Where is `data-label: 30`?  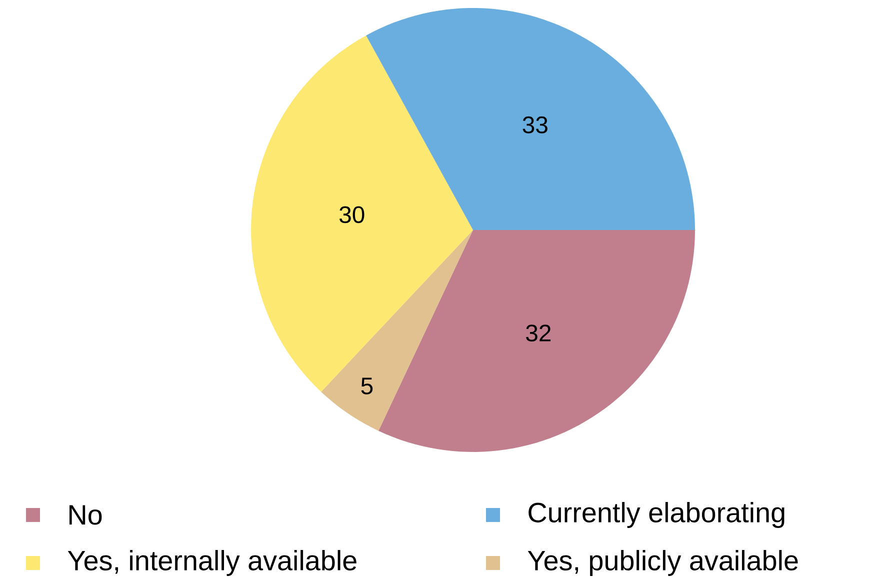 data-label: 30 is located at coordinates (351, 215).